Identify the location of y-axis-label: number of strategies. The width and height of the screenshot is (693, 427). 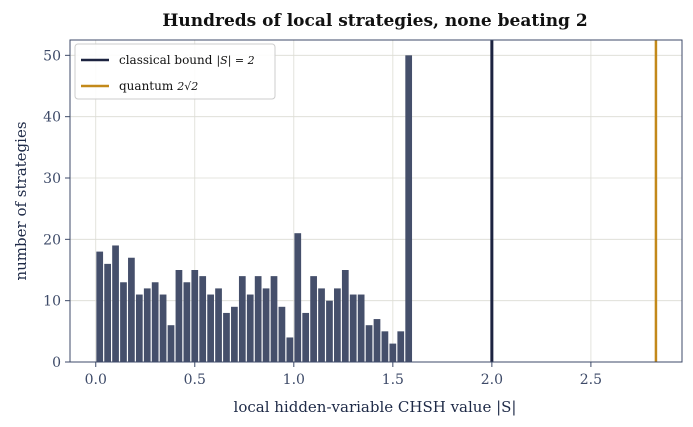
(21, 200).